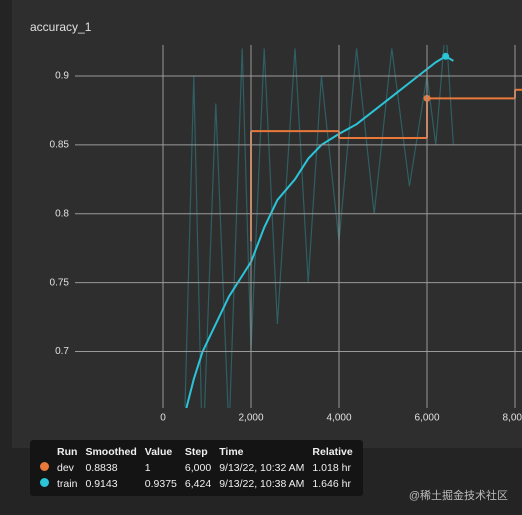 Image resolution: width=522 pixels, height=515 pixels. I want to click on row: dev 0.8838 1 6,000 9/13/22, 10:32 AM 1.018 hr, so click(196, 468).